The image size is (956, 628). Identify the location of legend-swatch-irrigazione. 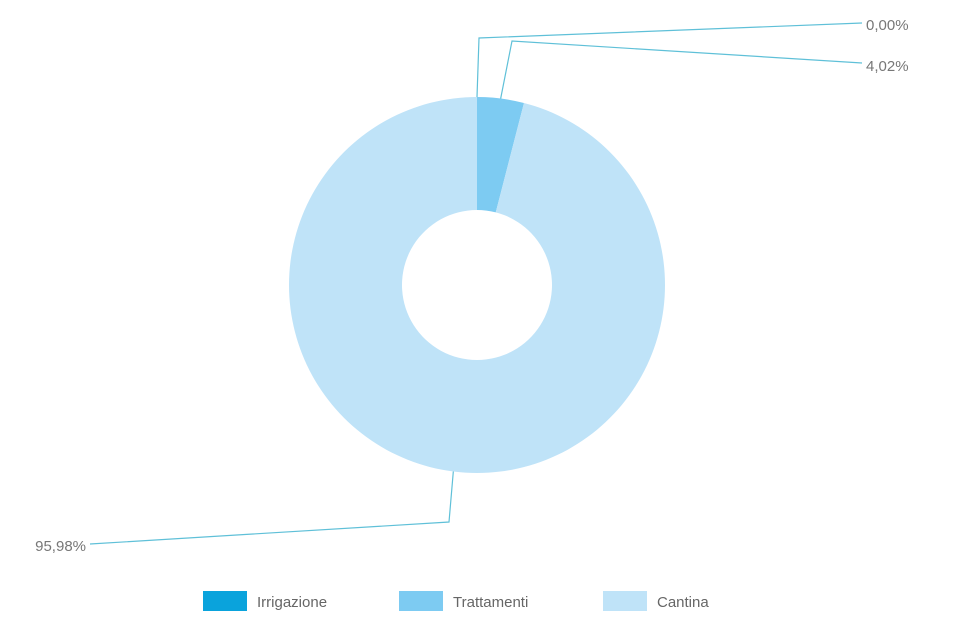
(225, 601).